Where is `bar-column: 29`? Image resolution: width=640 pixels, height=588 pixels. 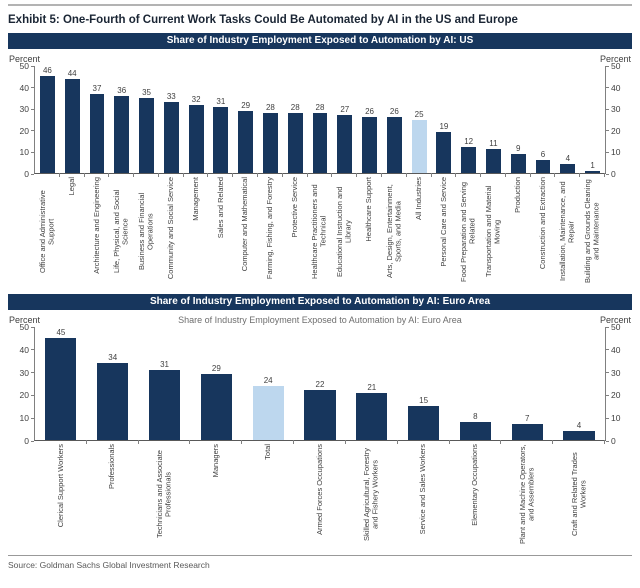 bar-column: 29 is located at coordinates (245, 121).